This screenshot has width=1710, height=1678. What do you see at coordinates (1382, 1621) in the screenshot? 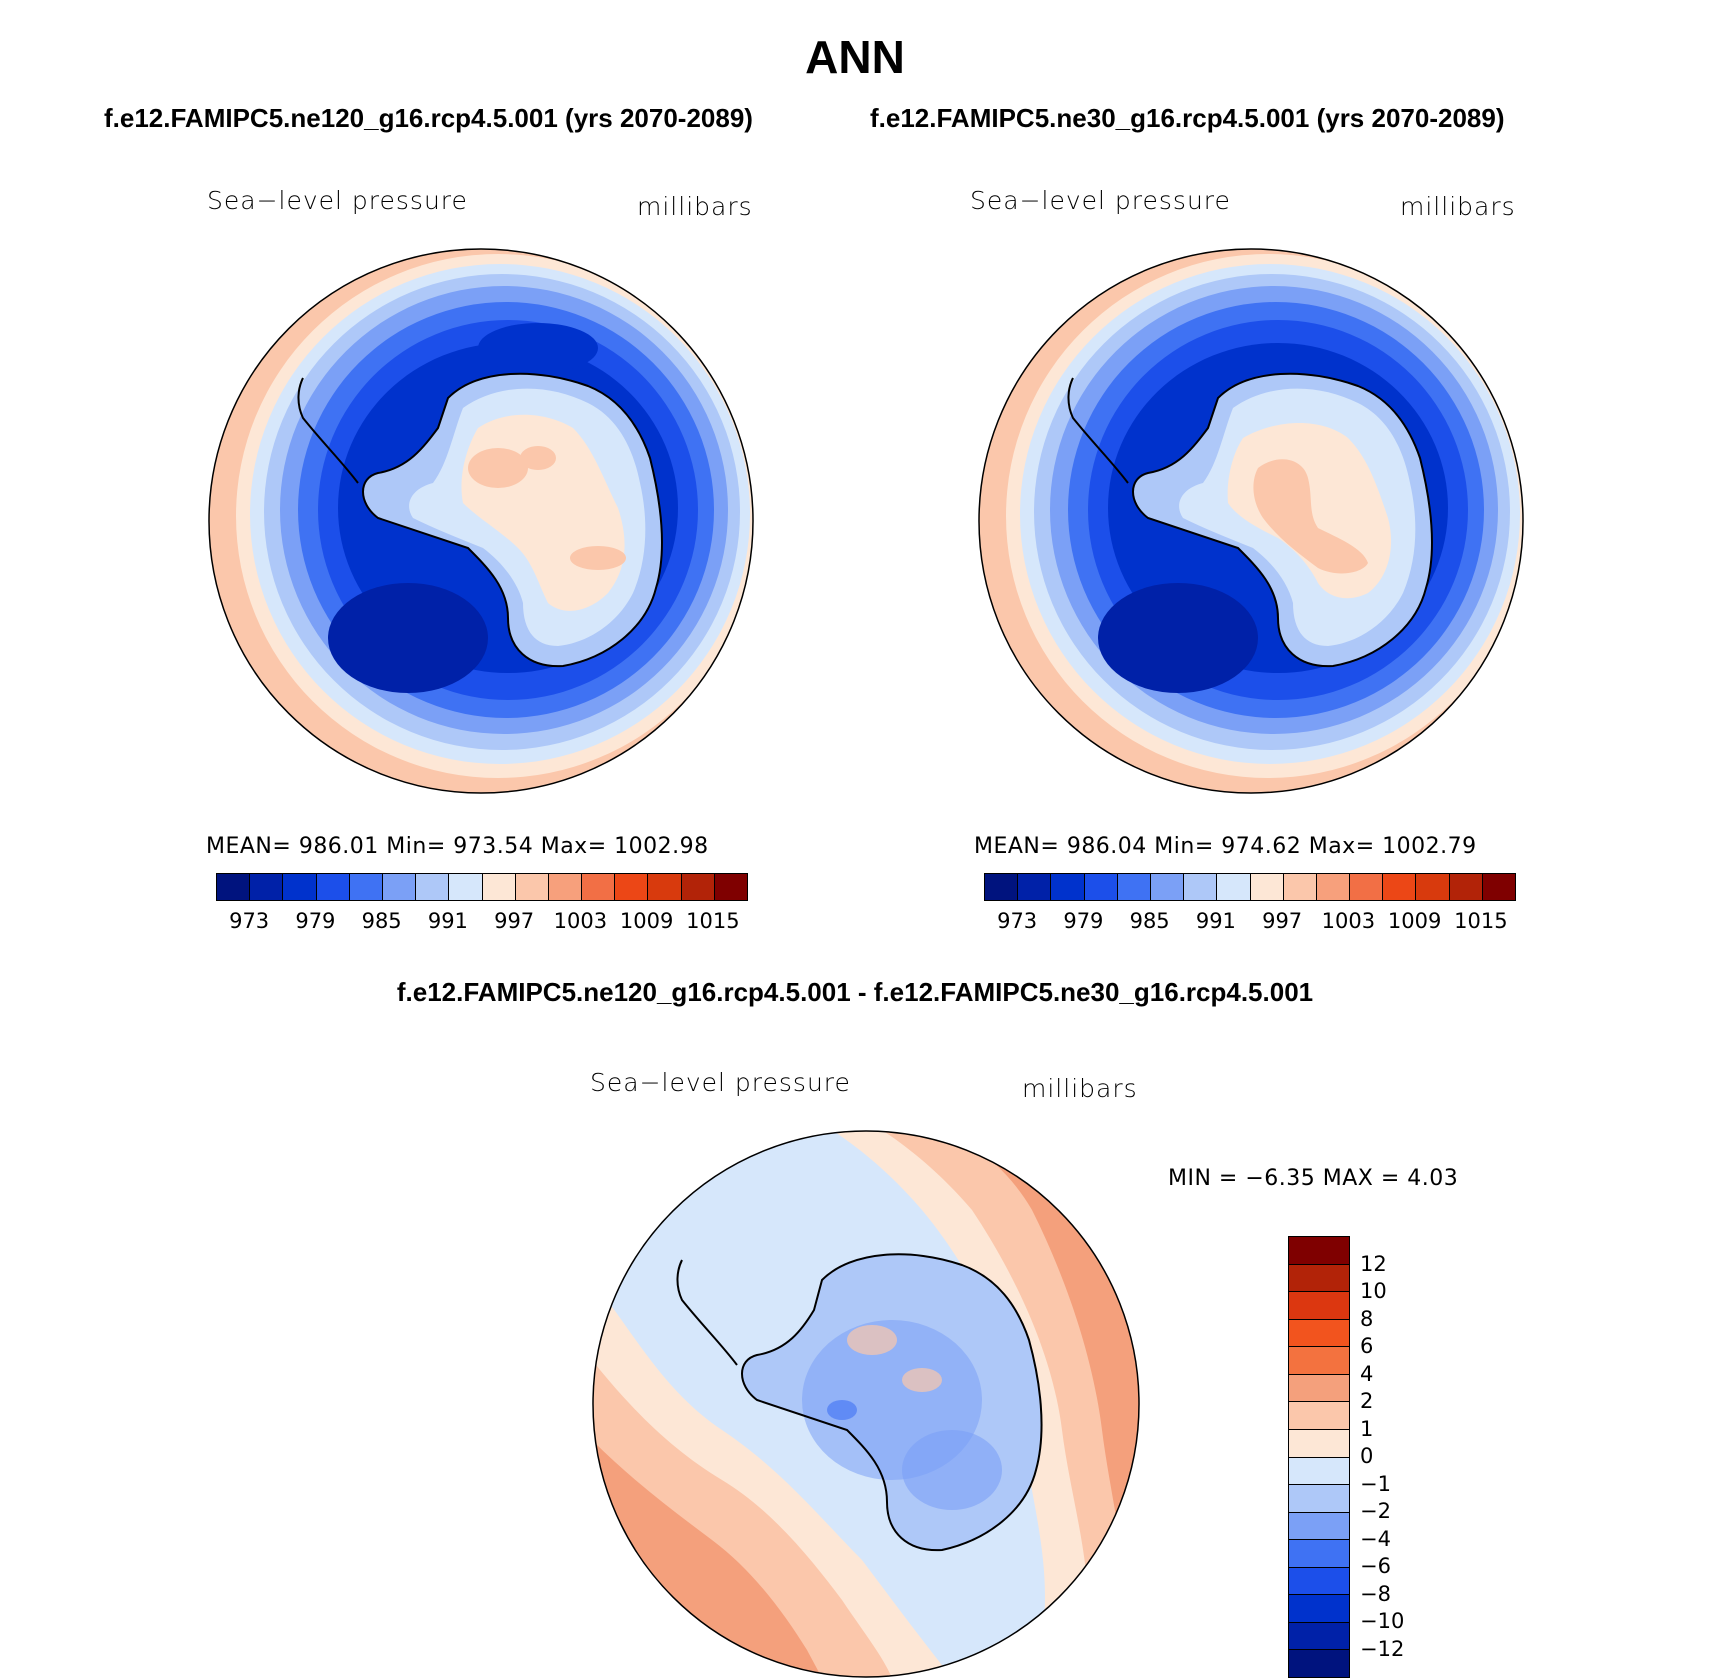
I see `colorbar-tick-label: −10` at bounding box center [1382, 1621].